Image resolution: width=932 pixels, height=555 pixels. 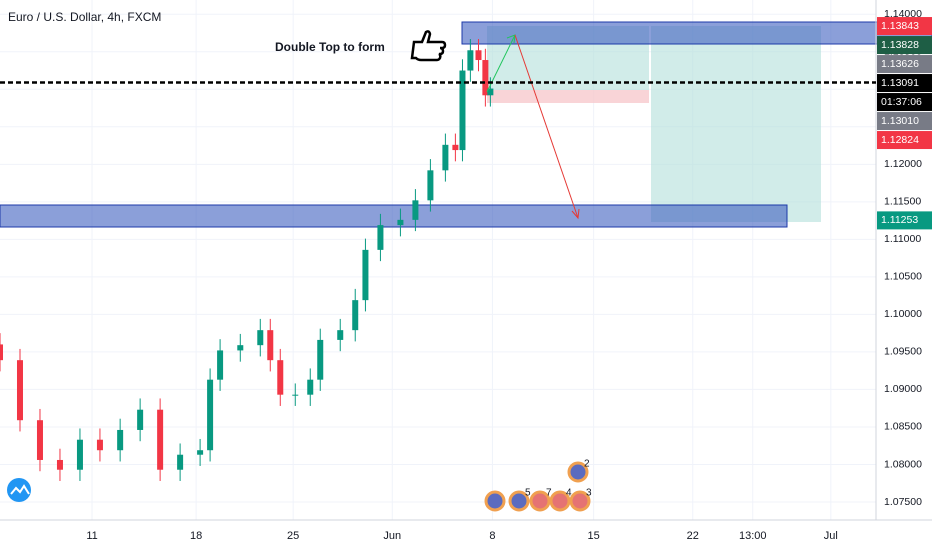 What do you see at coordinates (549, 493) in the screenshot?
I see `event-count: 7` at bounding box center [549, 493].